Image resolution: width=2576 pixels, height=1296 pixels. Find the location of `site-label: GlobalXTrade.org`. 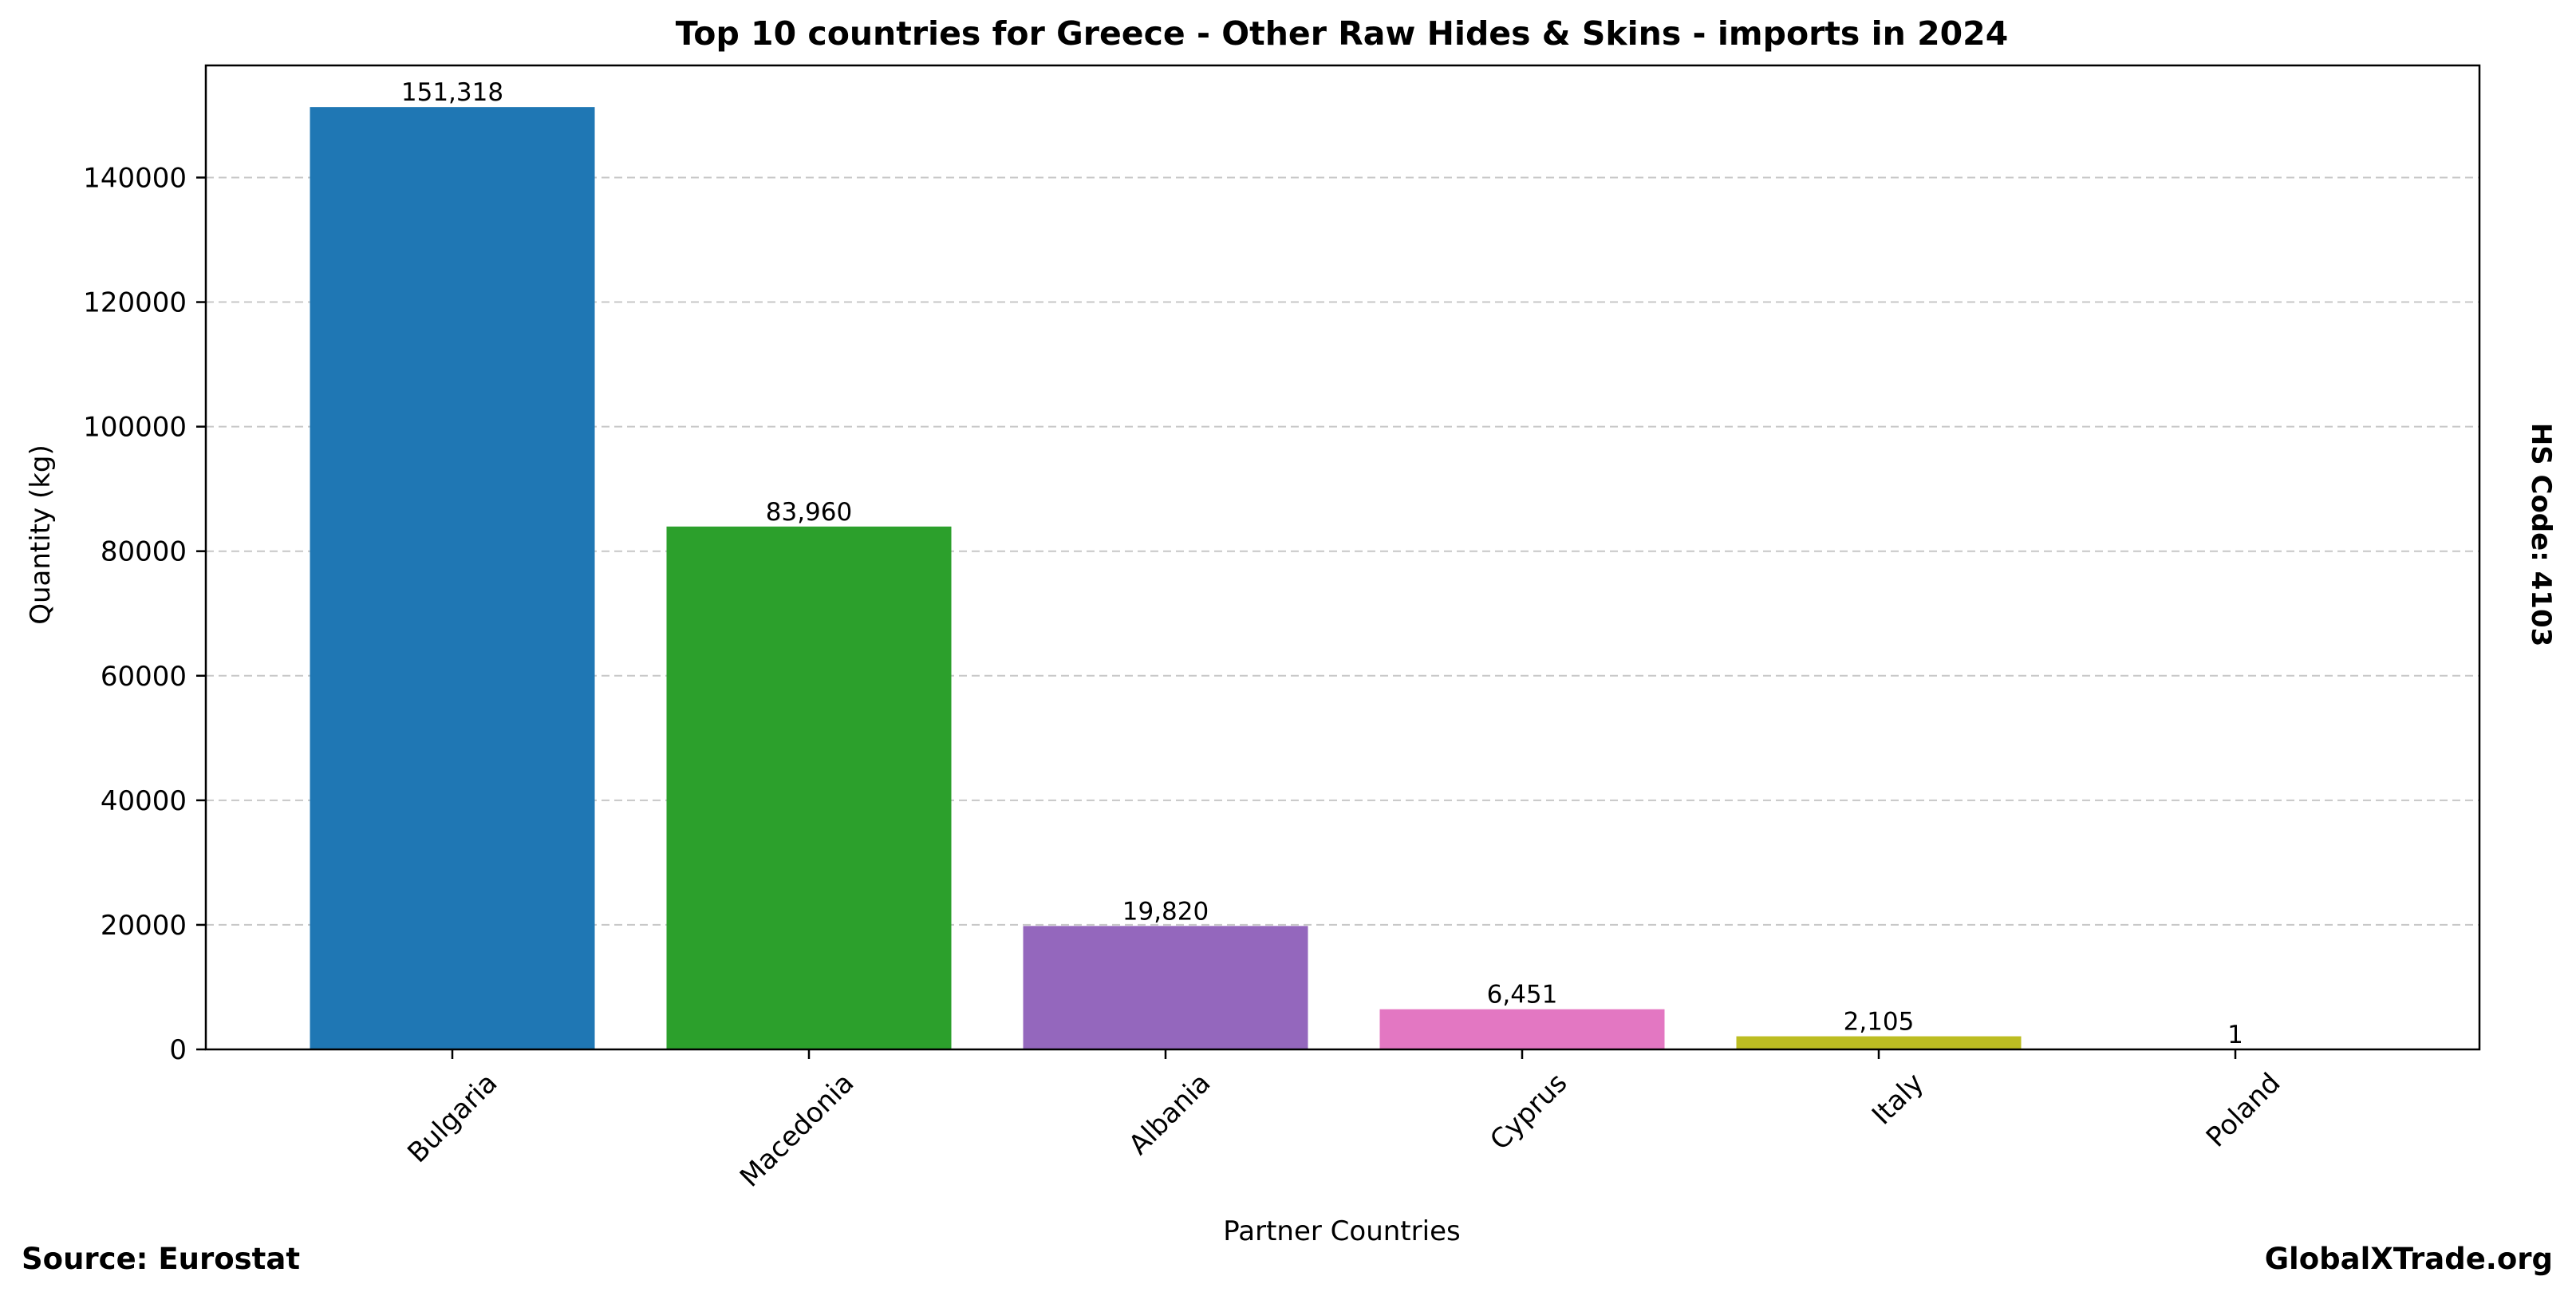

site-label: GlobalXTrade.org is located at coordinates (2409, 1259).